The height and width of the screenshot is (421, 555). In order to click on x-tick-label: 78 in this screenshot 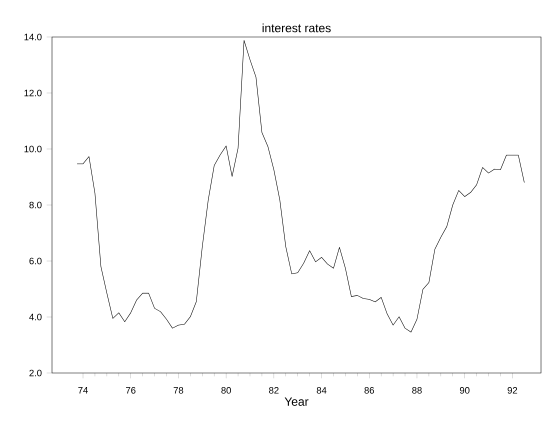, I will do `click(179, 390)`.